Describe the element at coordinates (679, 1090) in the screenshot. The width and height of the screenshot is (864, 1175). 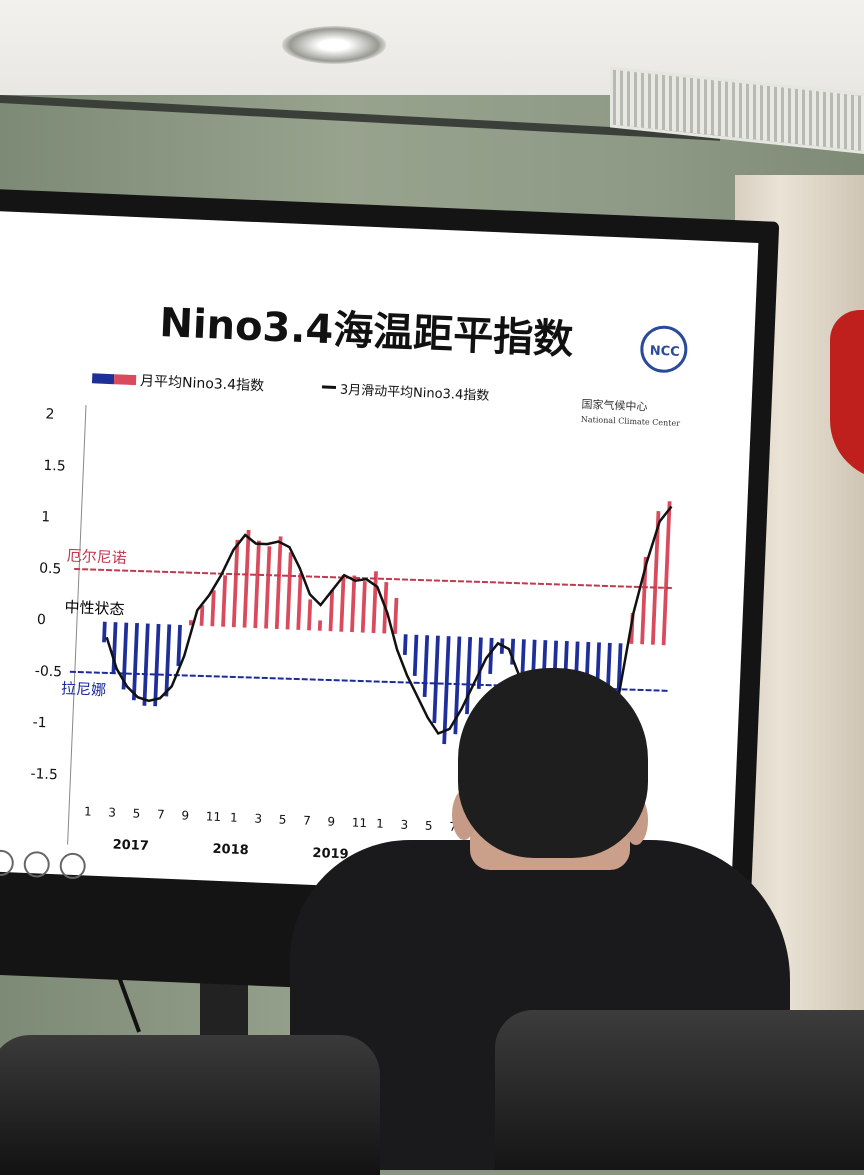
I see `chair-right` at that location.